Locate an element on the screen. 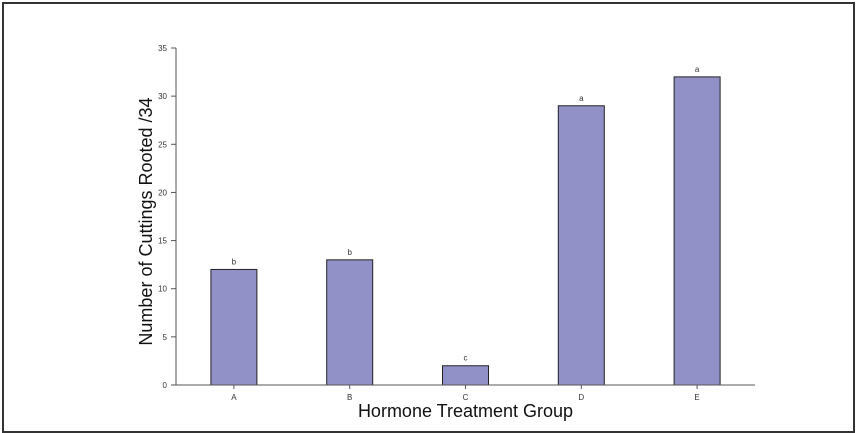 The width and height of the screenshot is (857, 433). y-tick-label: 35 is located at coordinates (162, 48).